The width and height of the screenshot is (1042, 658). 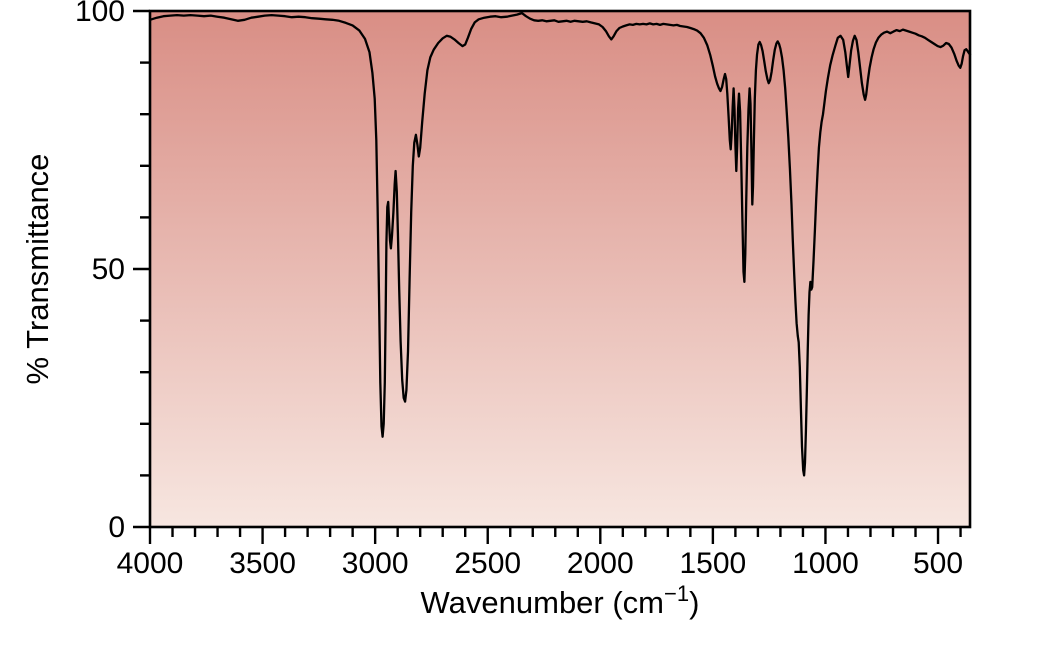 What do you see at coordinates (825, 563) in the screenshot?
I see `x-tick-label: 1000` at bounding box center [825, 563].